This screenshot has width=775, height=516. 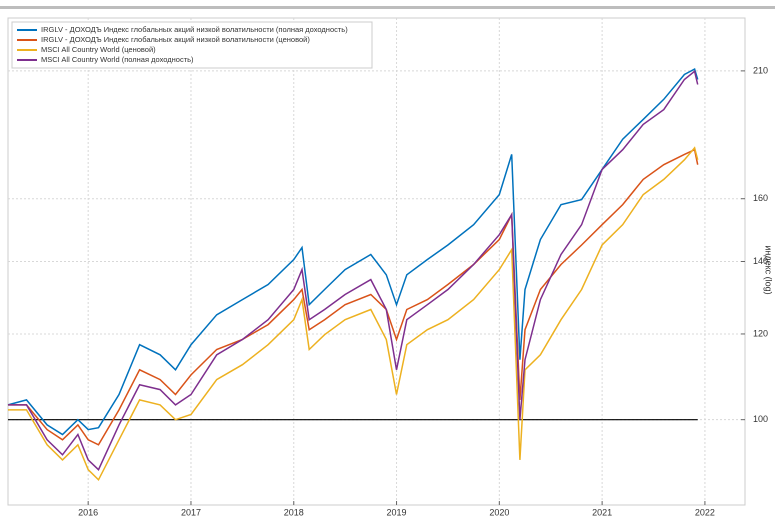 I want to click on y-tick-label: 140, so click(x=760, y=261).